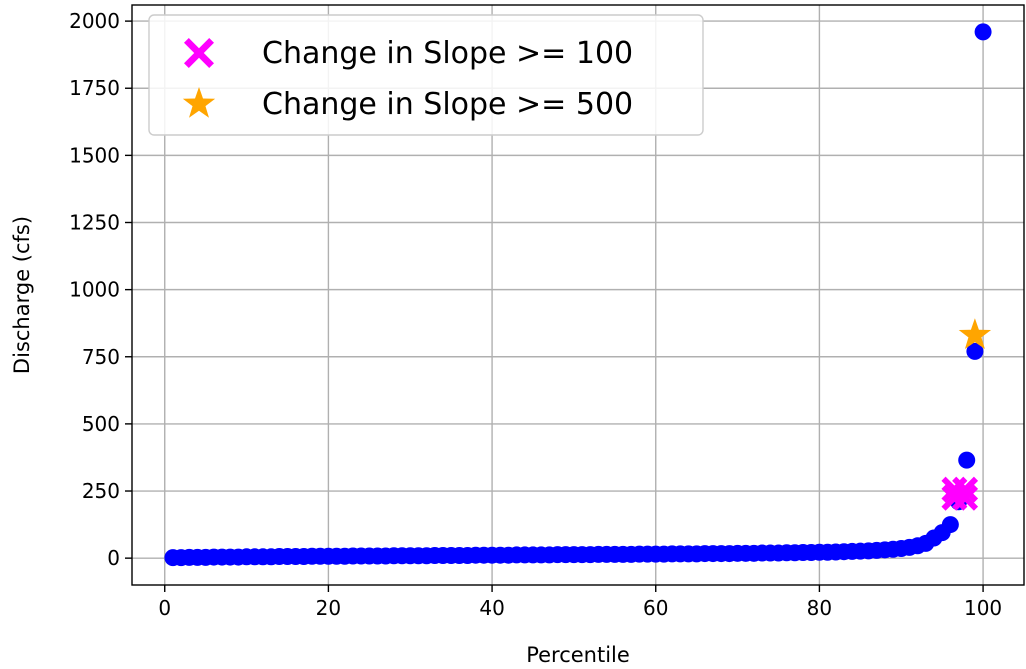 This screenshot has height=669, width=1026. What do you see at coordinates (101, 357) in the screenshot?
I see `y-tick-label: 750` at bounding box center [101, 357].